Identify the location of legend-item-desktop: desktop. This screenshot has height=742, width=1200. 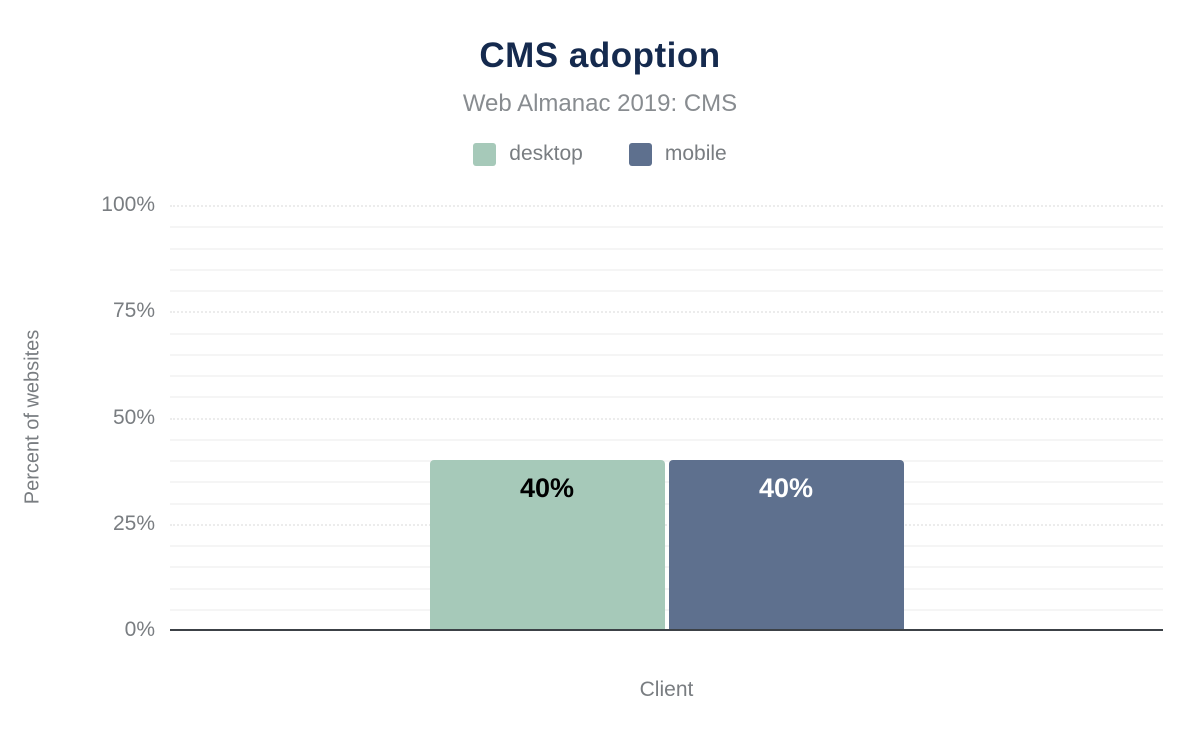
(528, 154).